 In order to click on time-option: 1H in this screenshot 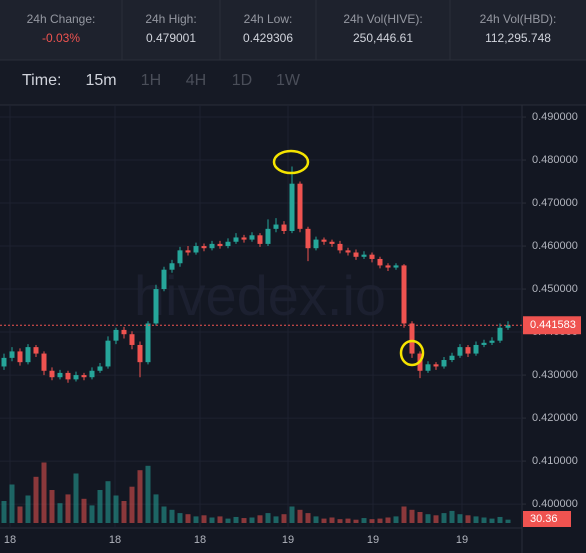, I will do `click(151, 80)`.